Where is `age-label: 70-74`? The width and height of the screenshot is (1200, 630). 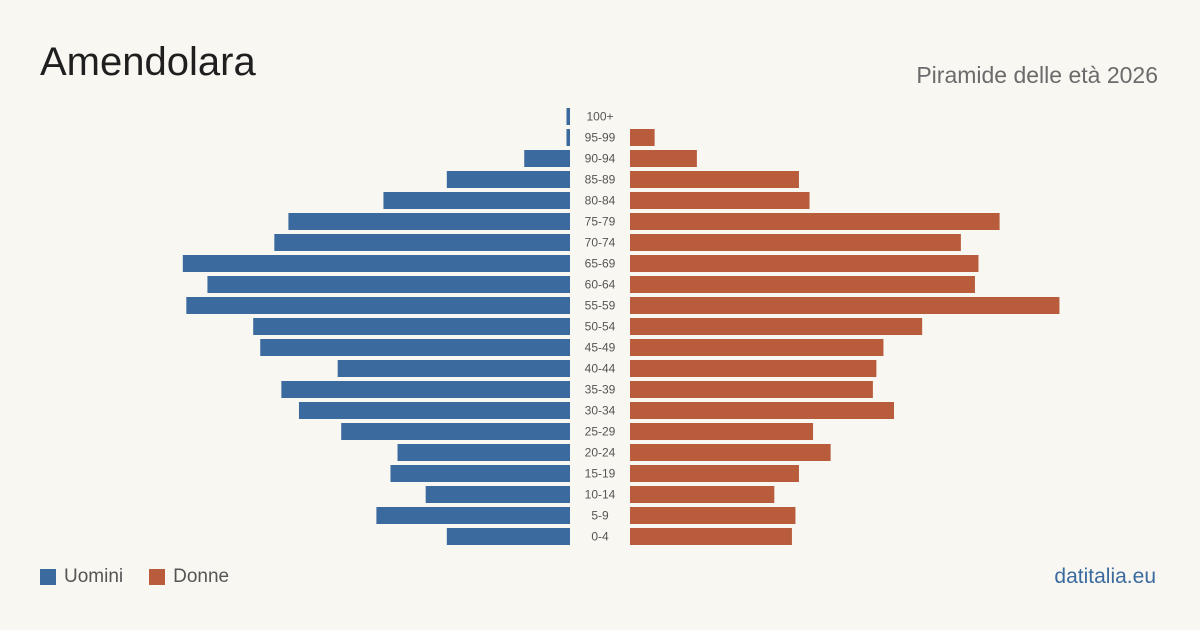 age-label: 70-74 is located at coordinates (600, 243).